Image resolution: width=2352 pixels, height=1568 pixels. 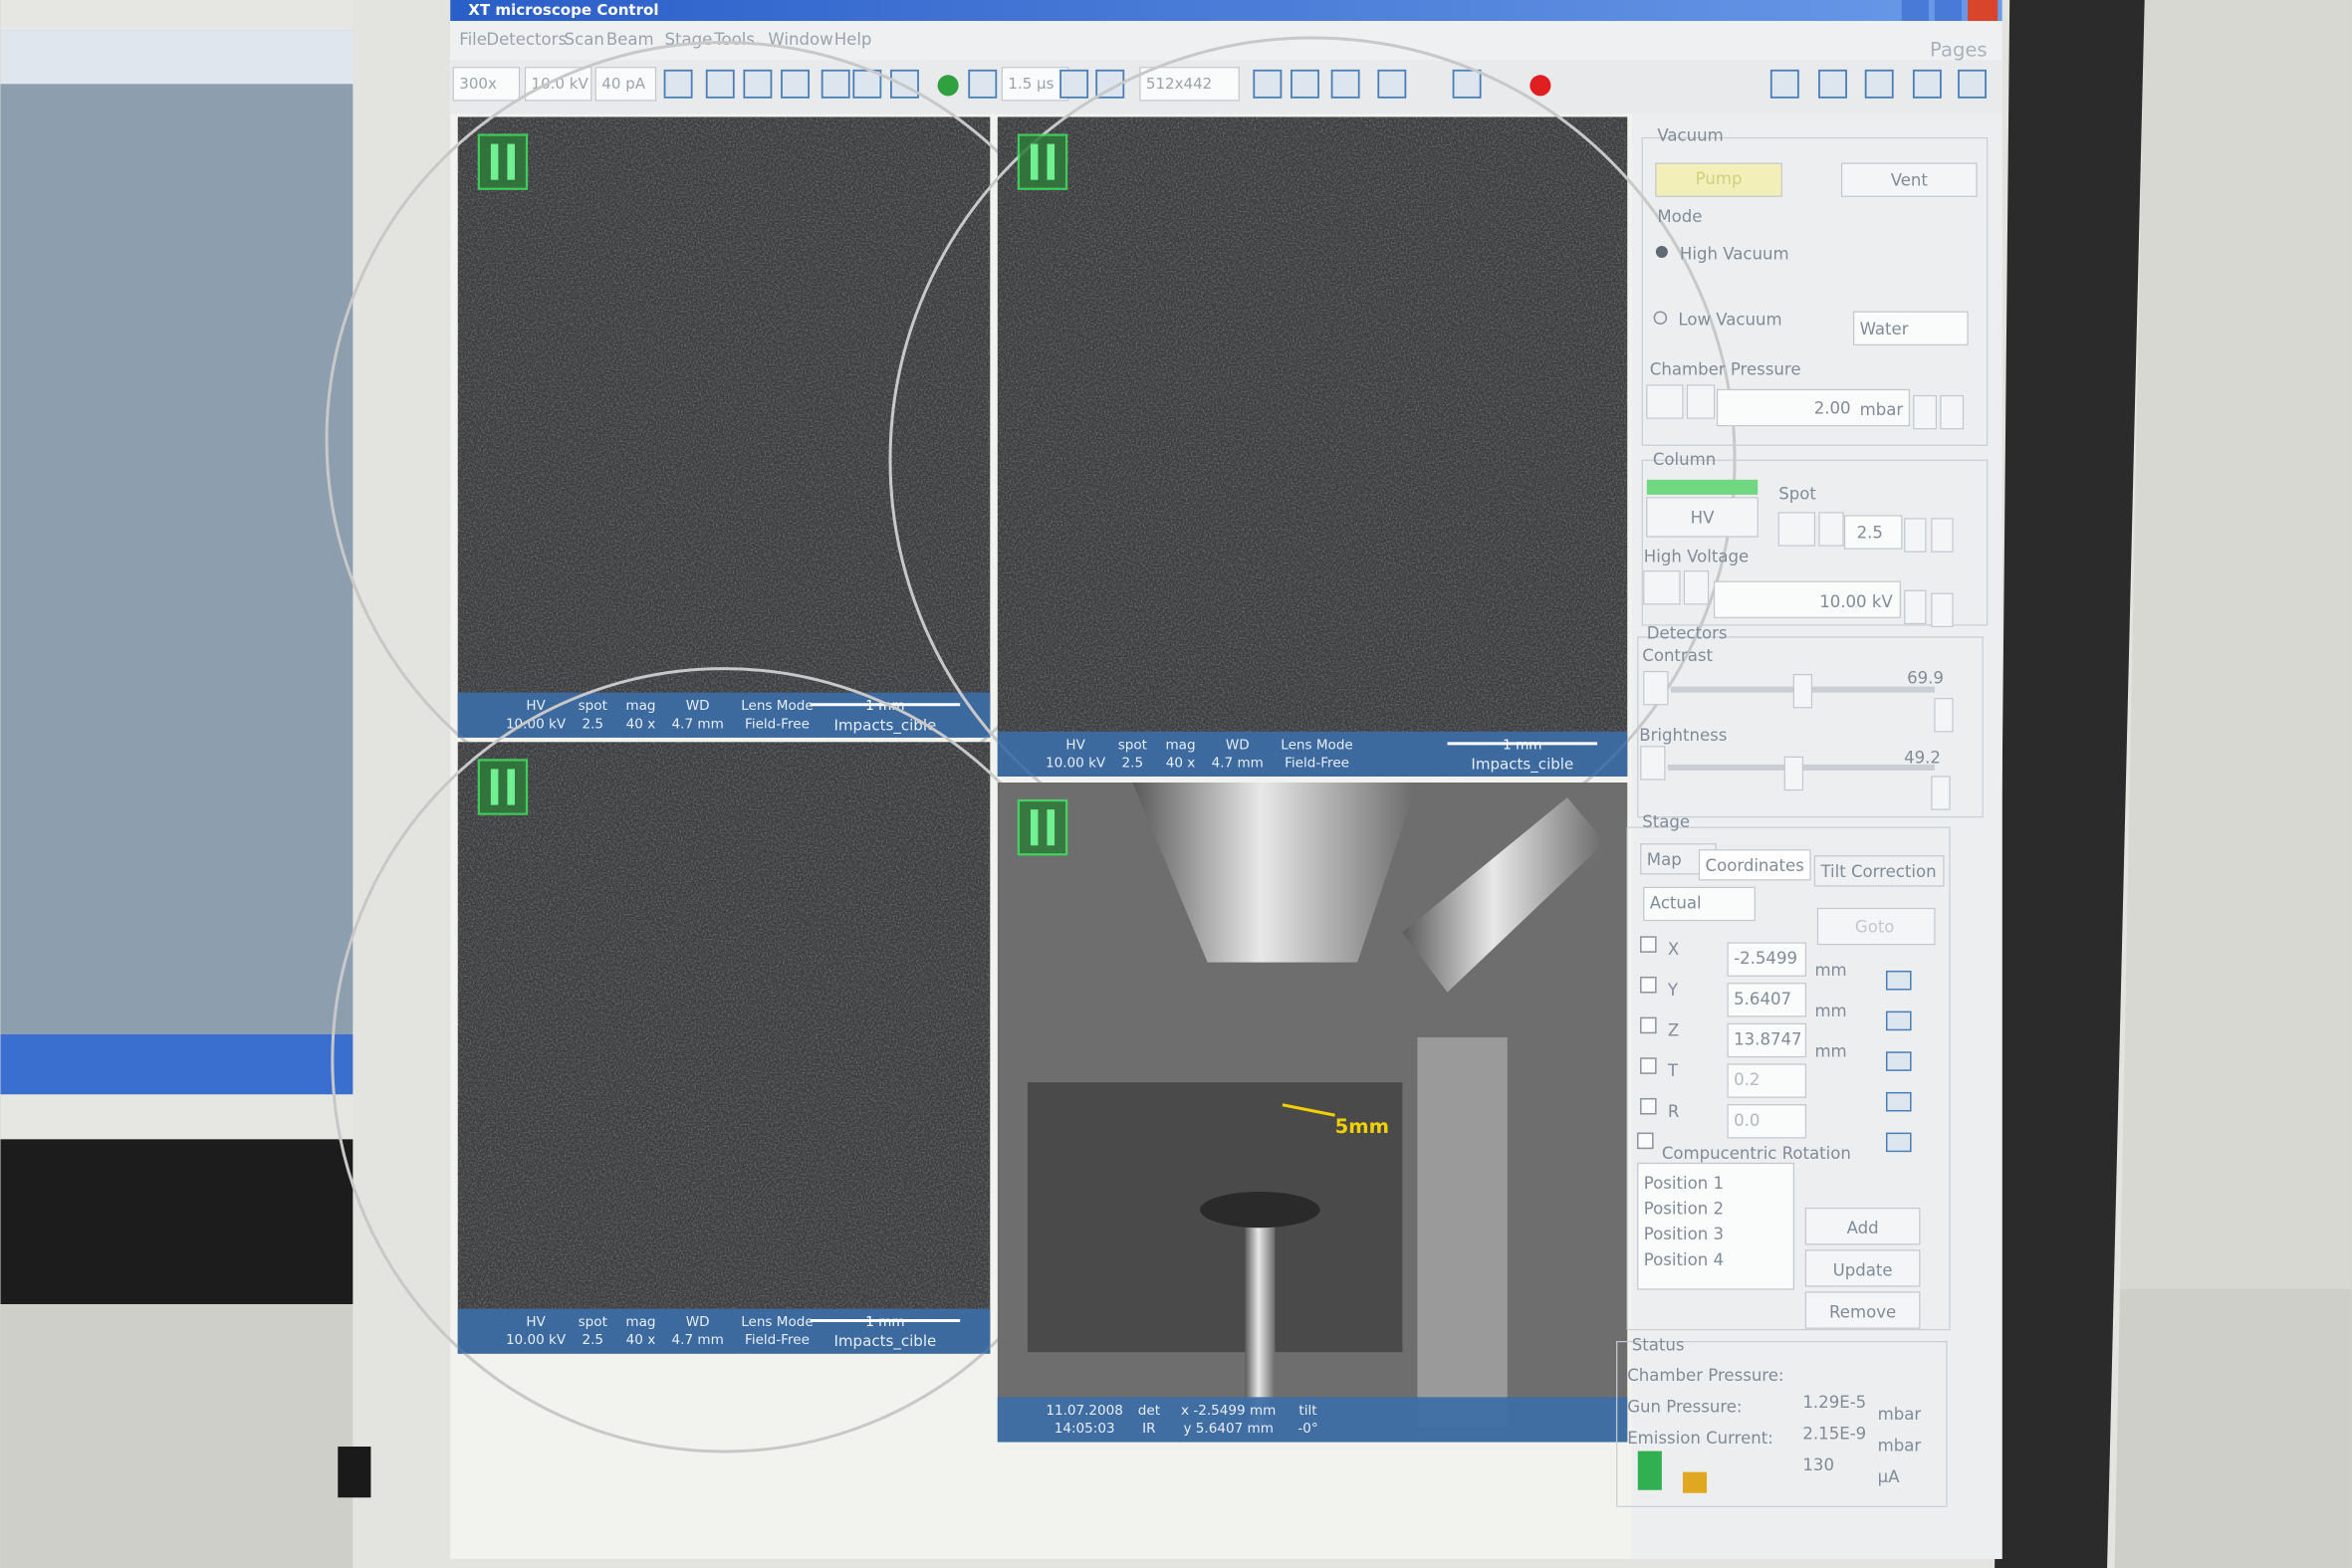 What do you see at coordinates (1660, 318) in the screenshot?
I see `radio` at bounding box center [1660, 318].